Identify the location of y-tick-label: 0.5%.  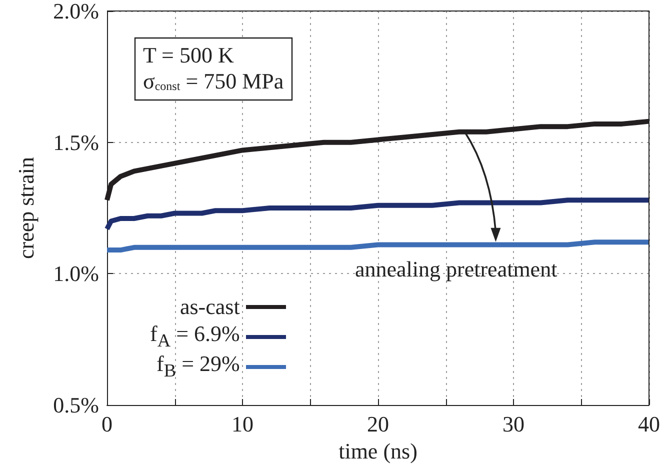
(76, 405).